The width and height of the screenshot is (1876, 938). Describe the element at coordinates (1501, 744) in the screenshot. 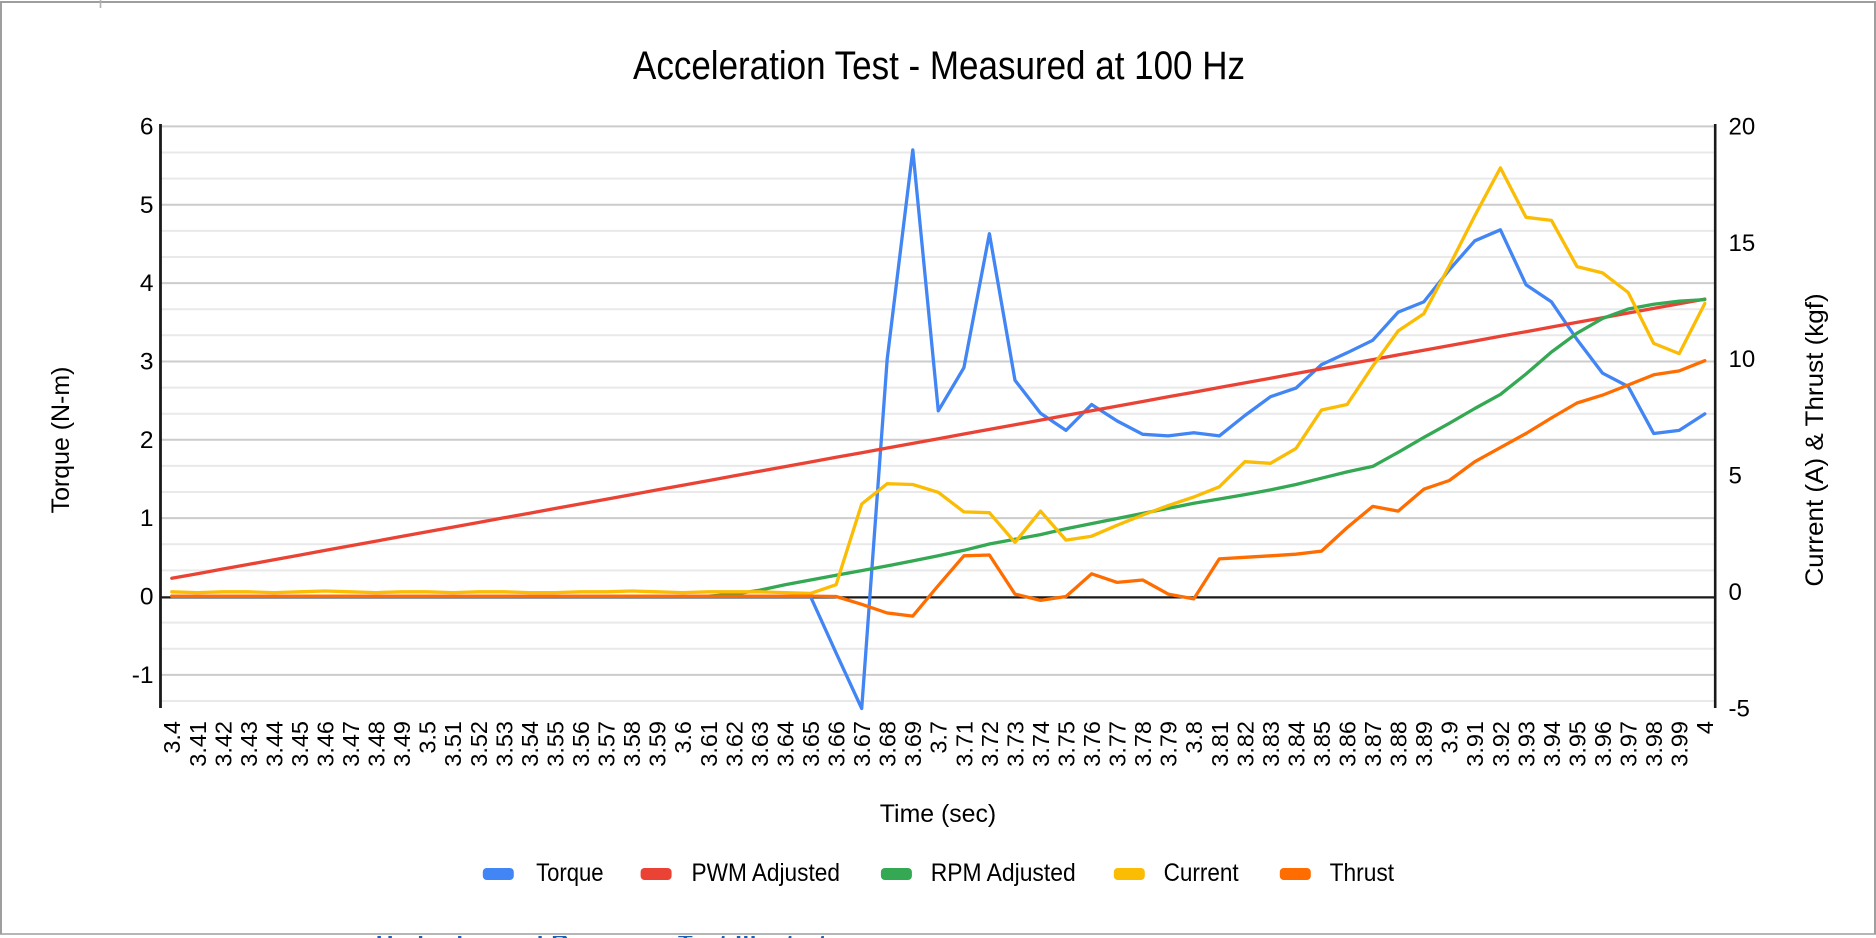

I see `svg-text: 3.92` at that location.